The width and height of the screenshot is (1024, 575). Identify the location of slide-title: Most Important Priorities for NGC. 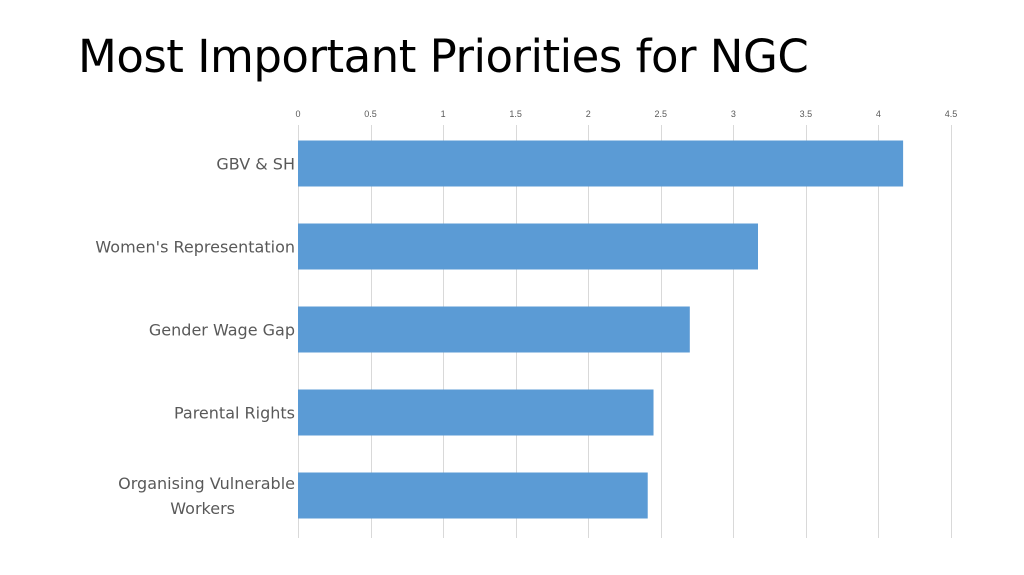
(443, 56).